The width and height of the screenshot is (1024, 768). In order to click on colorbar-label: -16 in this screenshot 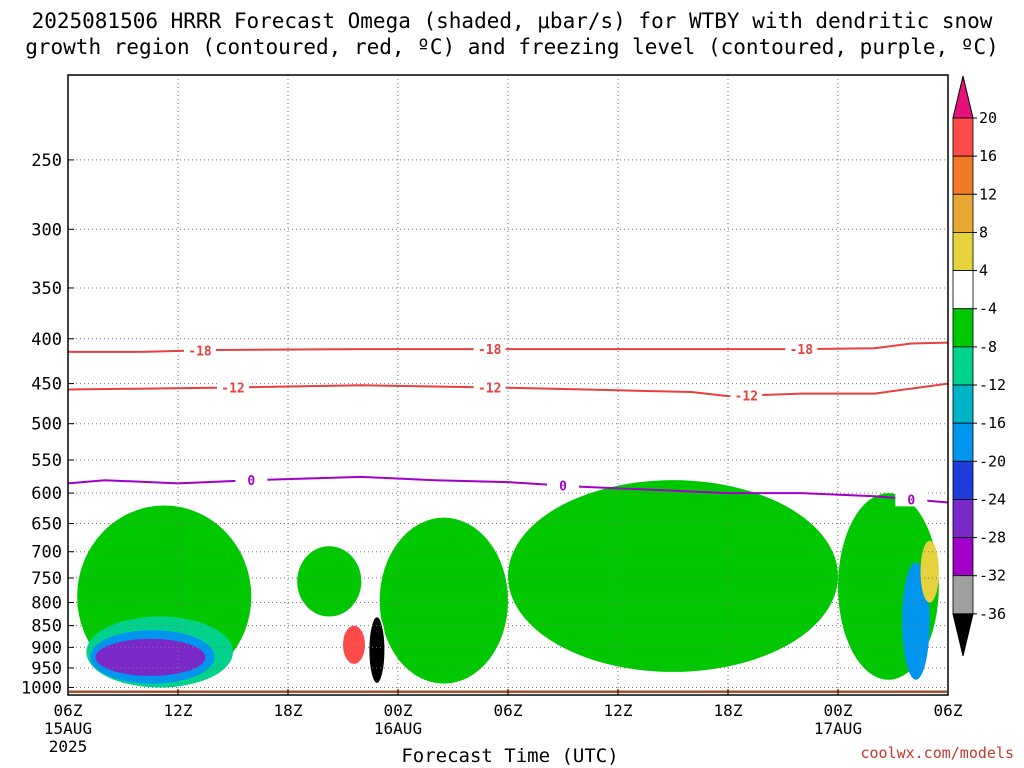, I will do `click(992, 423)`.